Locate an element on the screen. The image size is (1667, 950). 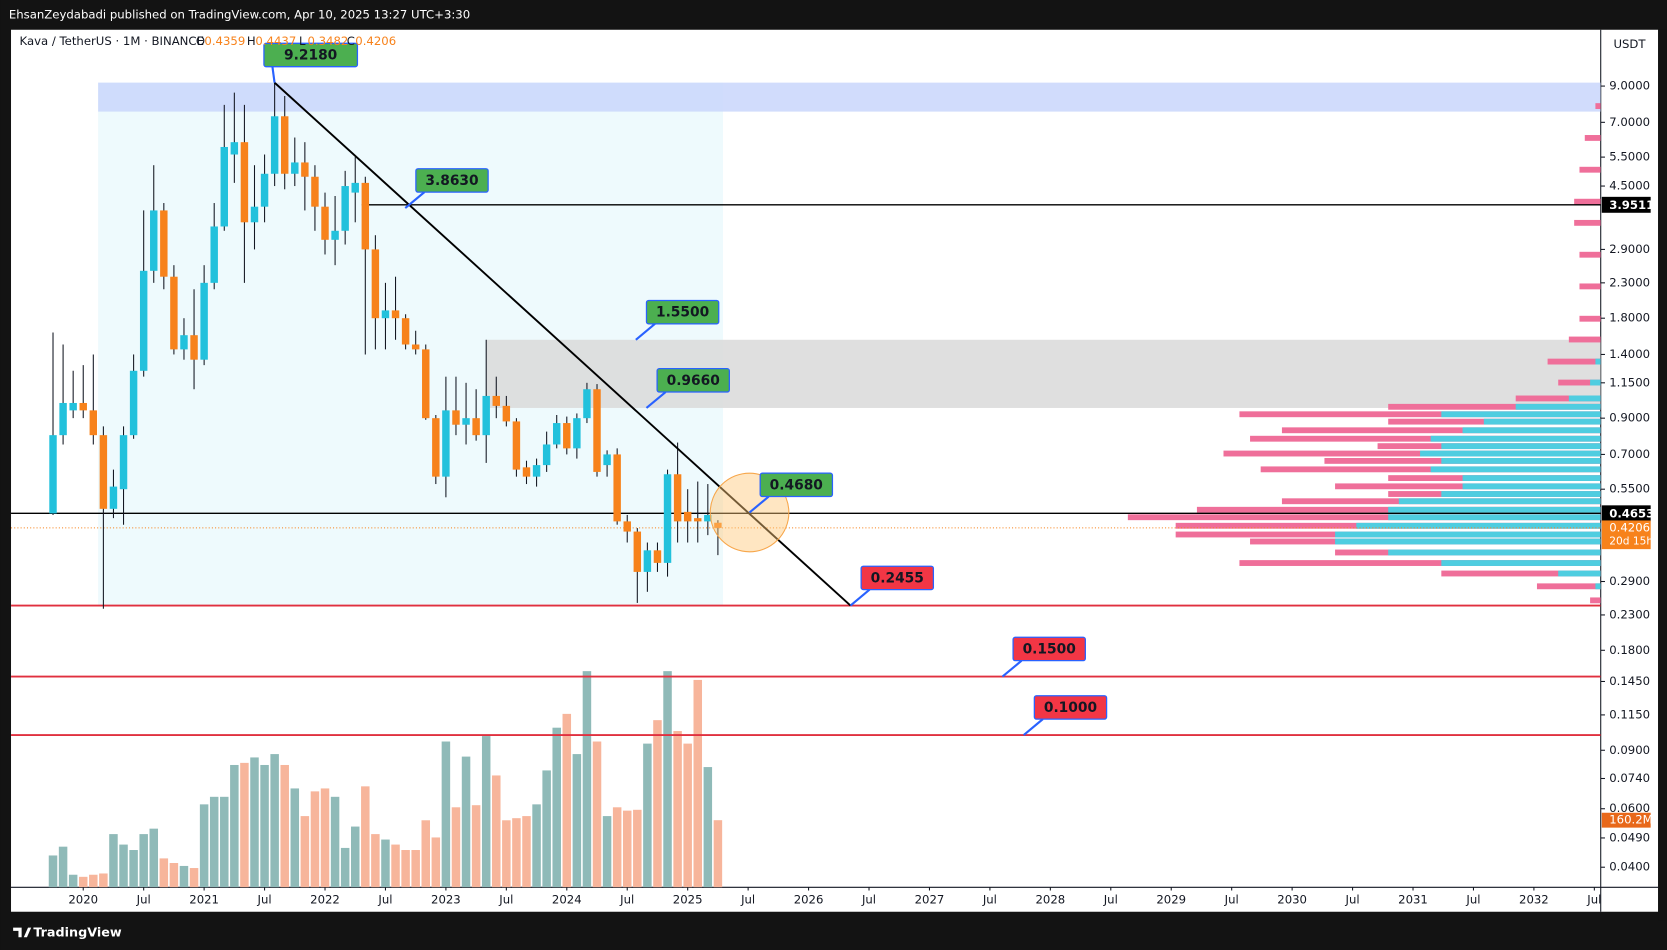
annotation-label: 0.2455 is located at coordinates (897, 578).